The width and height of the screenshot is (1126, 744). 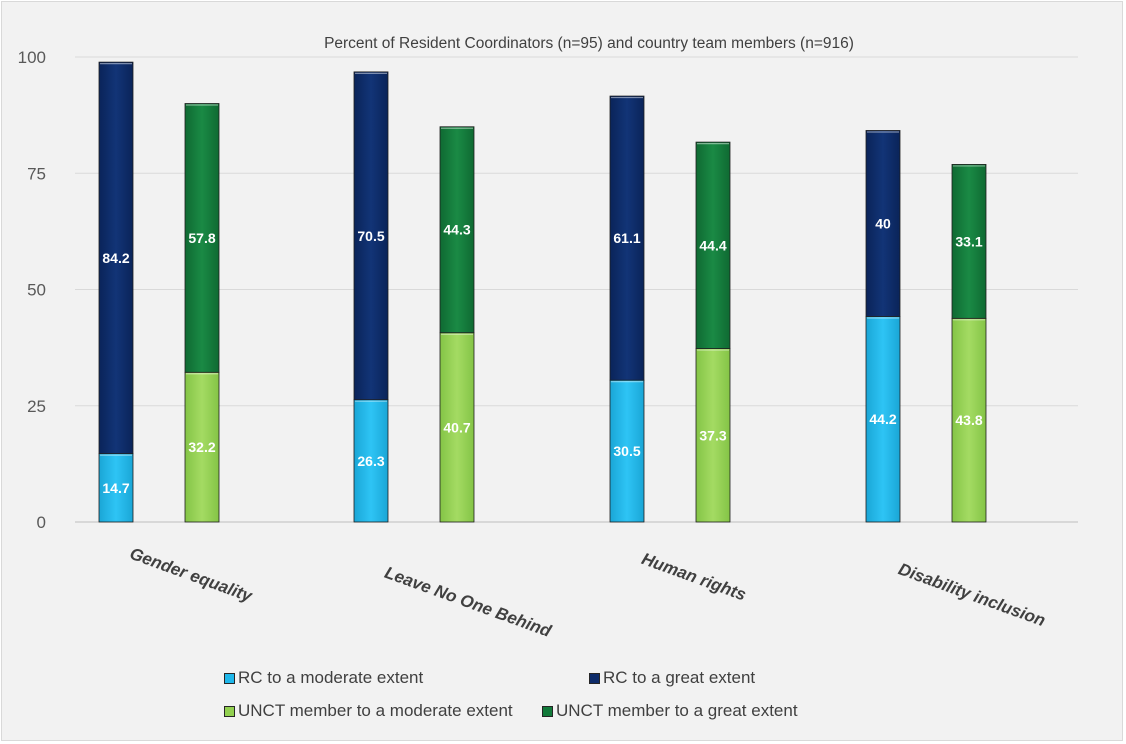 I want to click on data-label-disability-inclusion-rc-to-a-great-extent: 40, so click(x=883, y=223).